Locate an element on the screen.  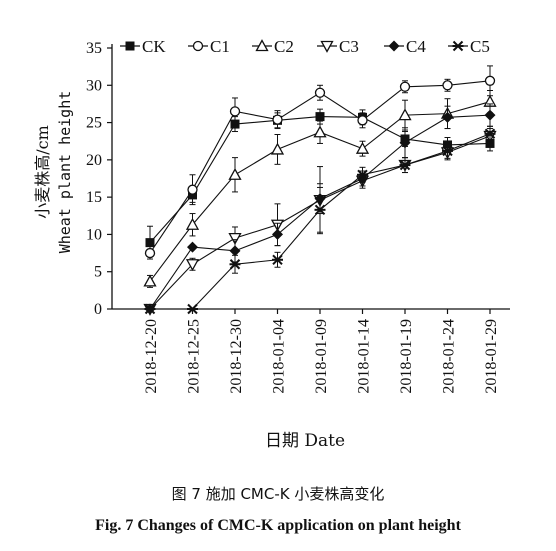
x-tick-label: 2018-12-25 is located at coordinates (194, 356).